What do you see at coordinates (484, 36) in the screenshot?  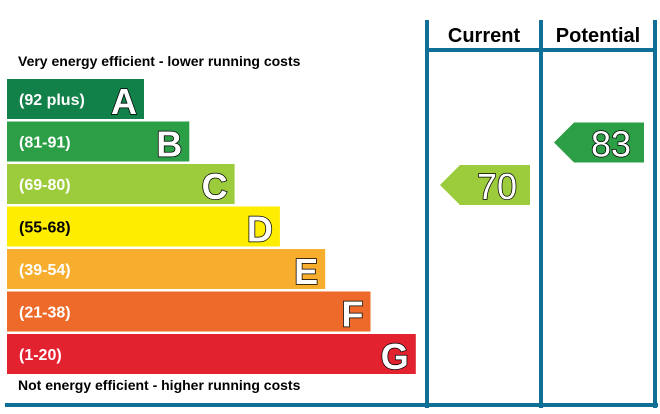 I see `current-column-header: Current` at bounding box center [484, 36].